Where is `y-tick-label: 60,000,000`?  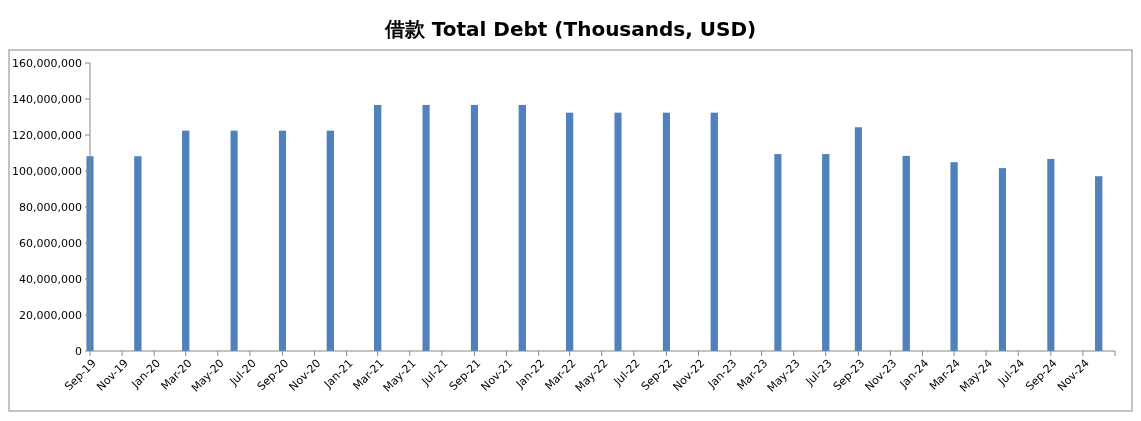
y-tick-label: 60,000,000 is located at coordinates (50, 243).